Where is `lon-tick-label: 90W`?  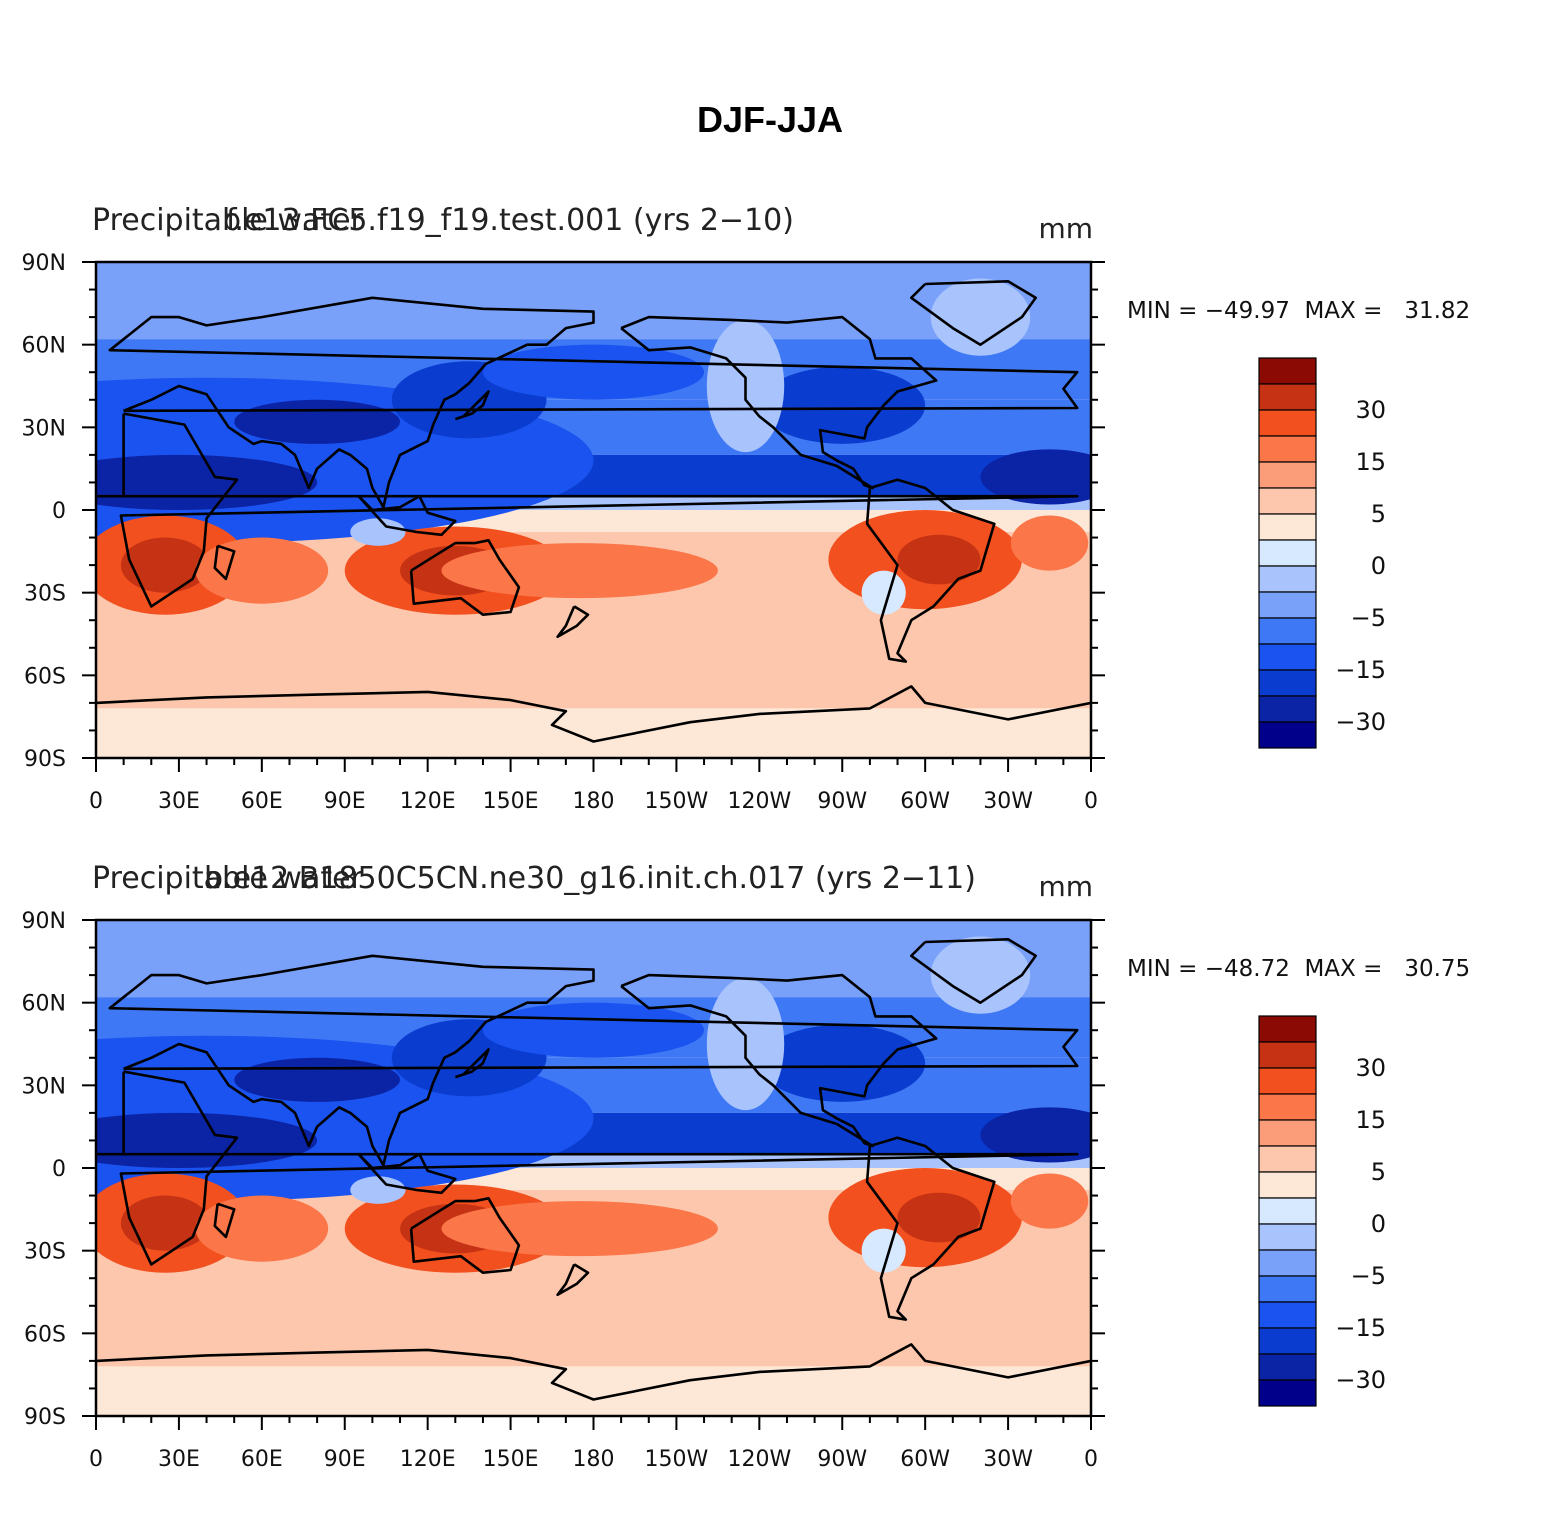
lon-tick-label: 90W is located at coordinates (842, 1459).